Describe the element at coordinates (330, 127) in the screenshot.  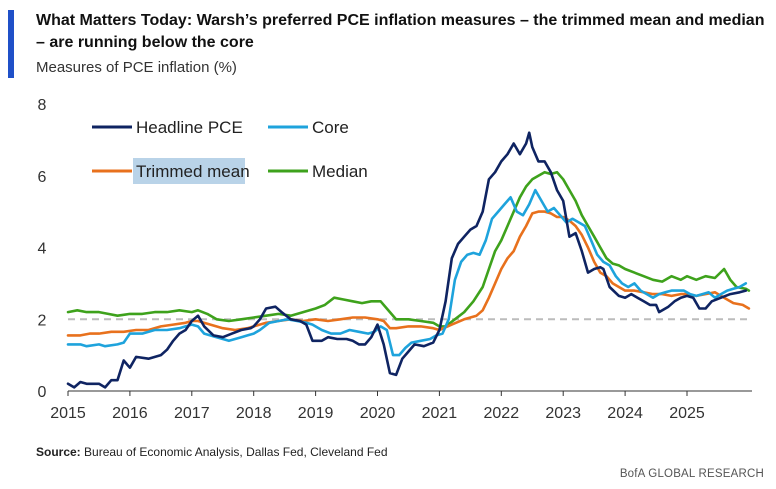
I see `legend-label-core: Core` at that location.